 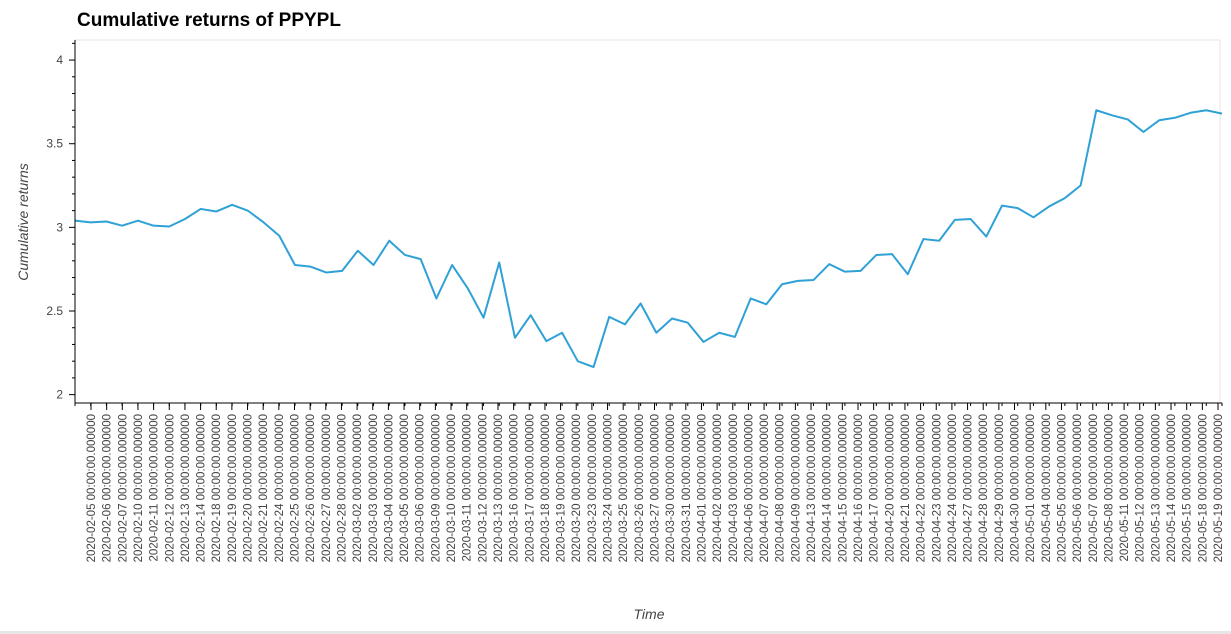 I want to click on x-tick-label: 2020-03-17 00:00:00.000000, so click(x=530, y=488).